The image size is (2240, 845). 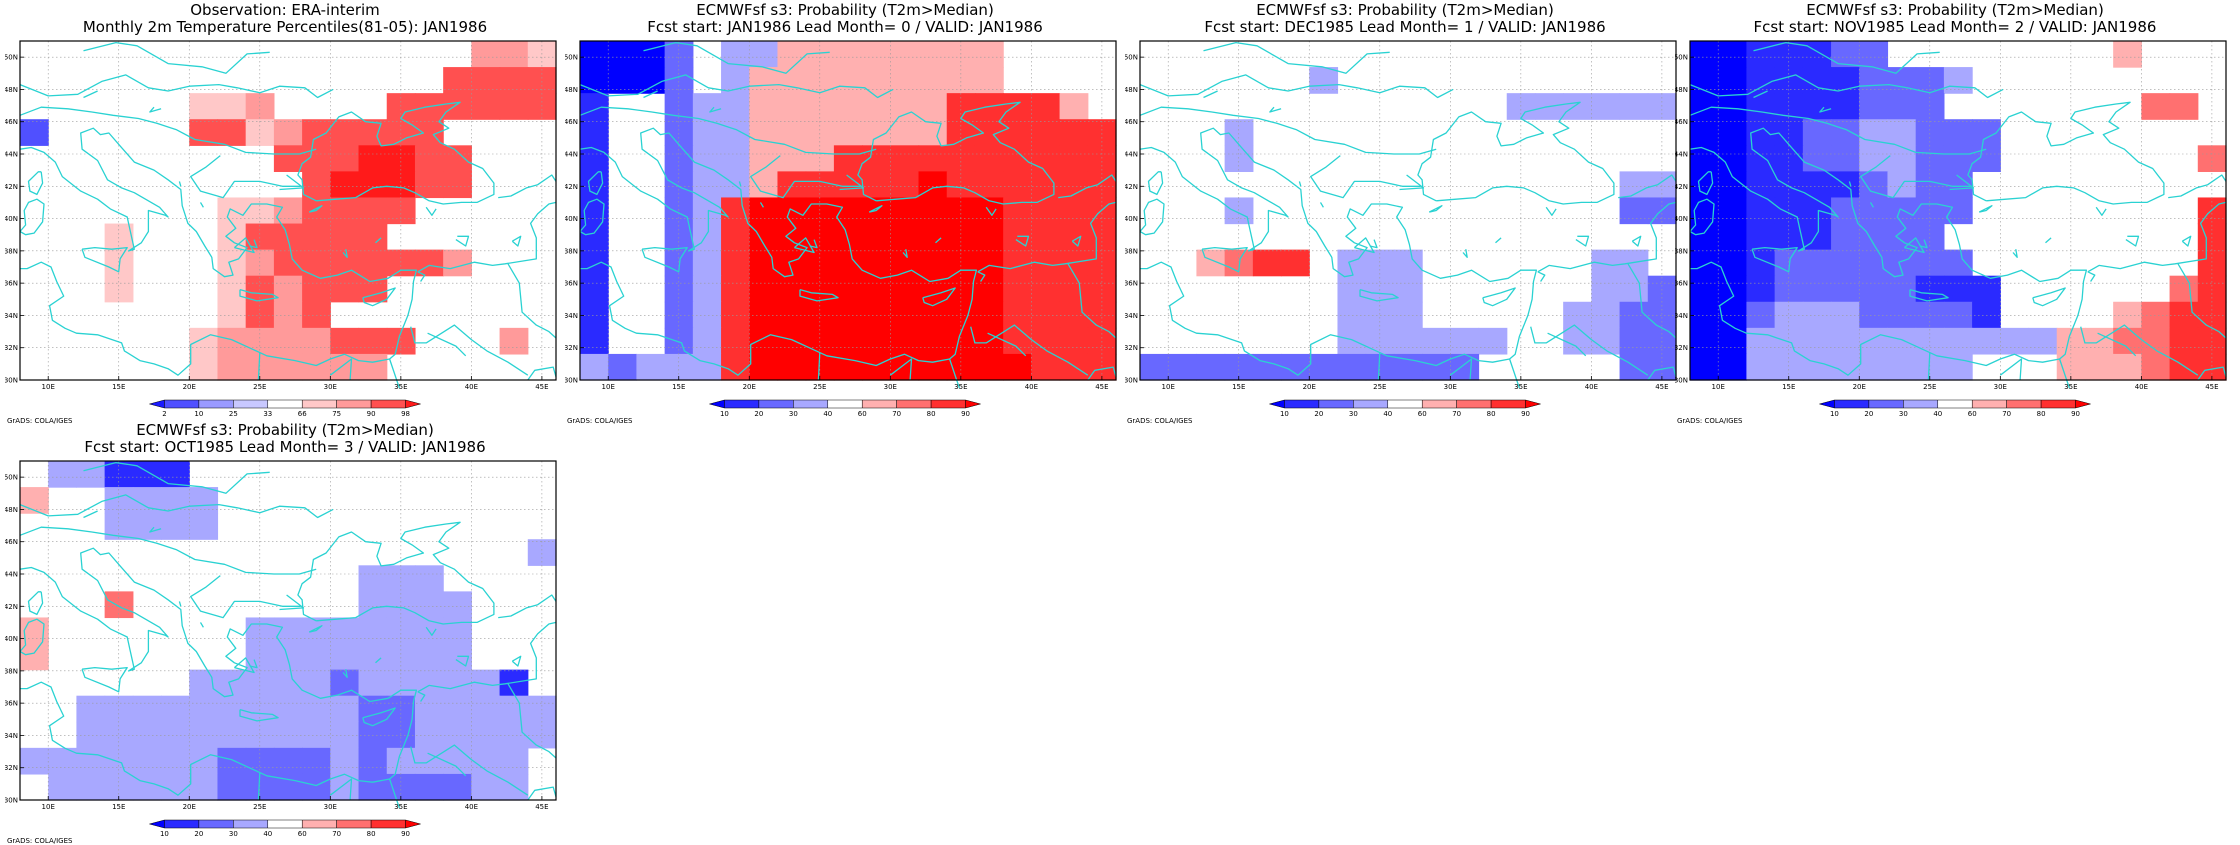 What do you see at coordinates (118, 807) in the screenshot?
I see `lon-tick-label: 15E` at bounding box center [118, 807].